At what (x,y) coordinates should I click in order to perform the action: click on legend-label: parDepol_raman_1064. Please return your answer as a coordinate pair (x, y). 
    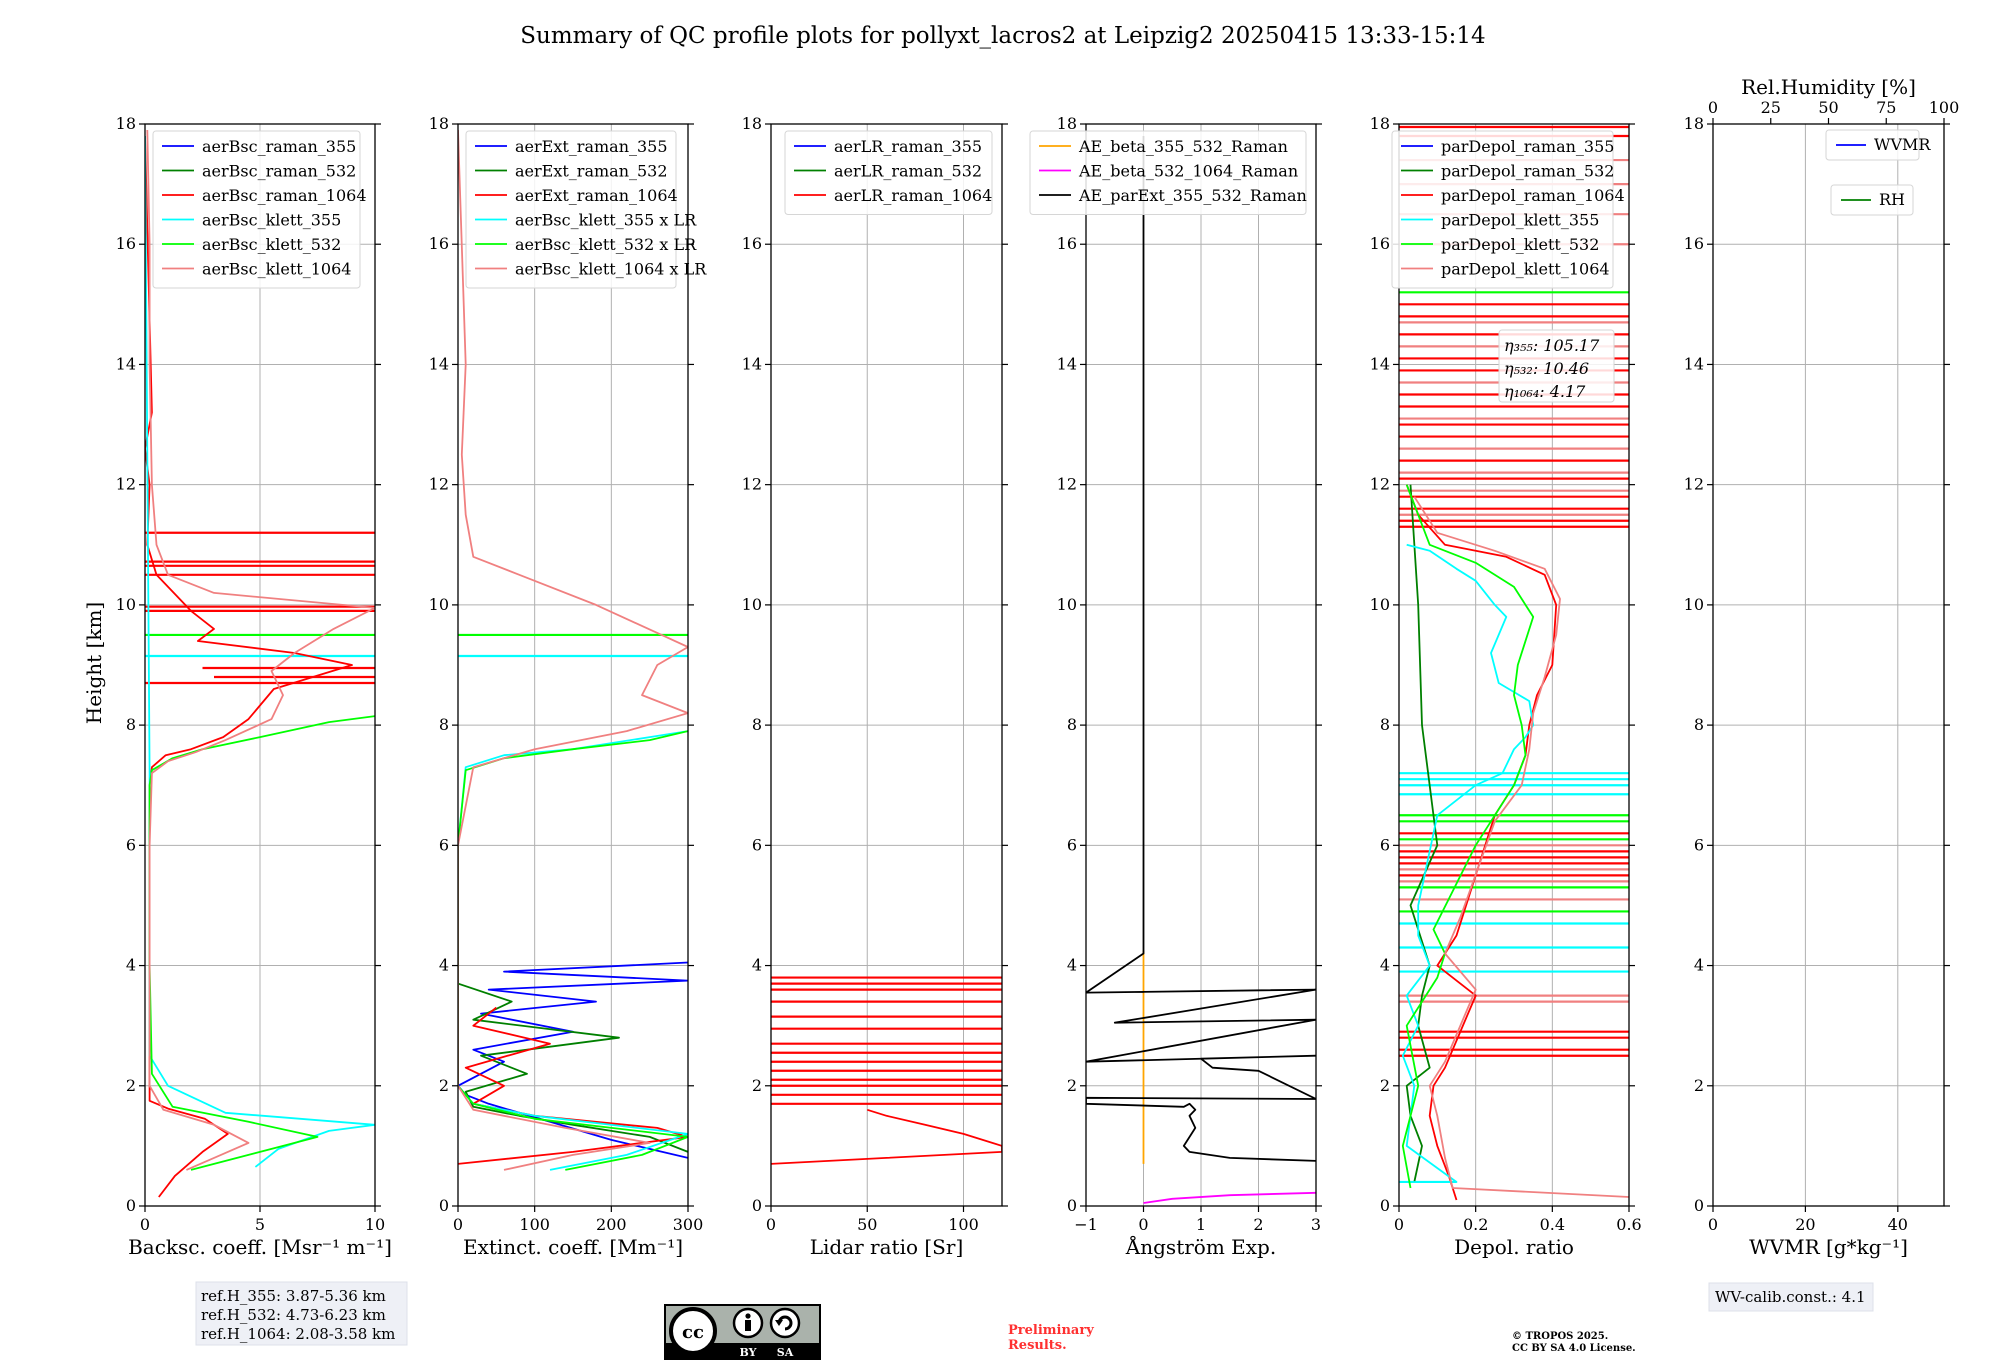
    Looking at the image, I should click on (1533, 195).